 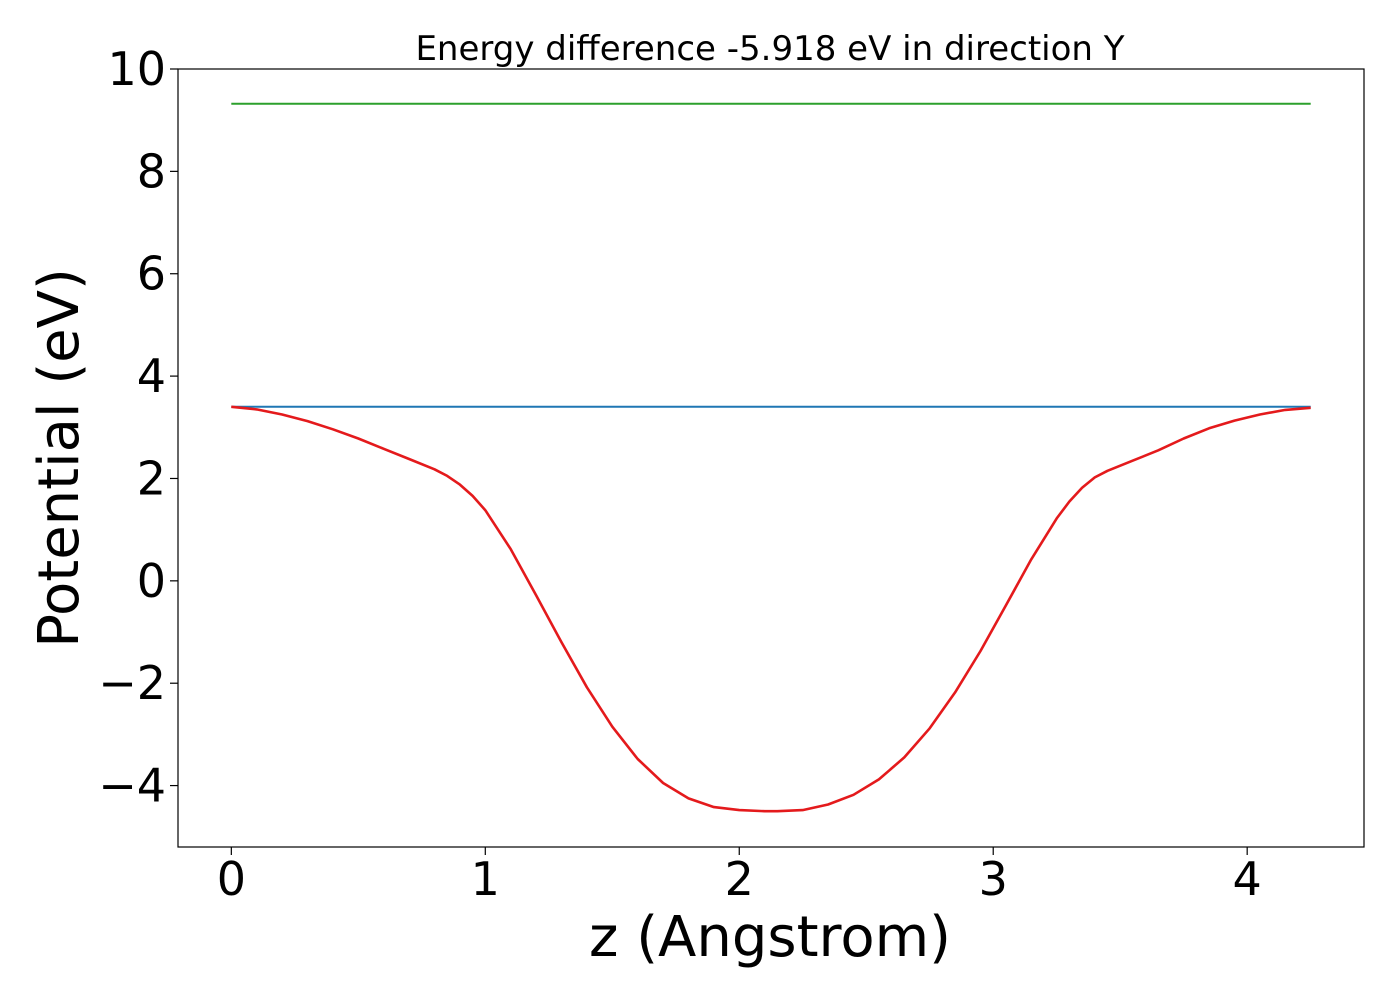 I want to click on y-tick-label: 6, so click(x=151, y=274).